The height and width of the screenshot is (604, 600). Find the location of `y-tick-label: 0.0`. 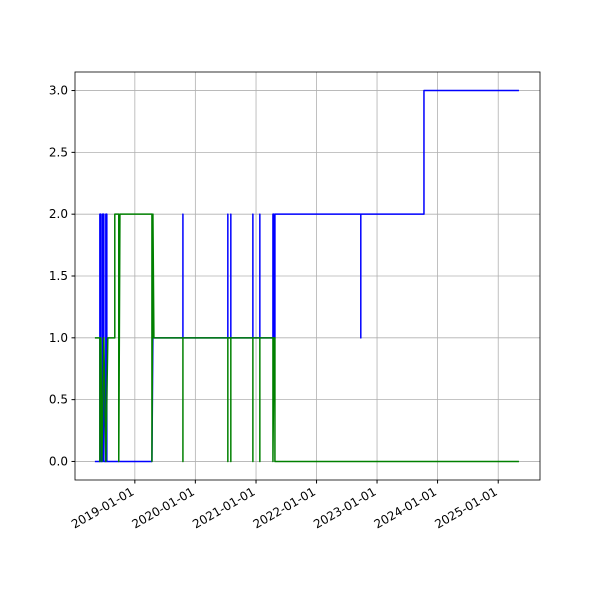

y-tick-label: 0.0 is located at coordinates (58, 461).